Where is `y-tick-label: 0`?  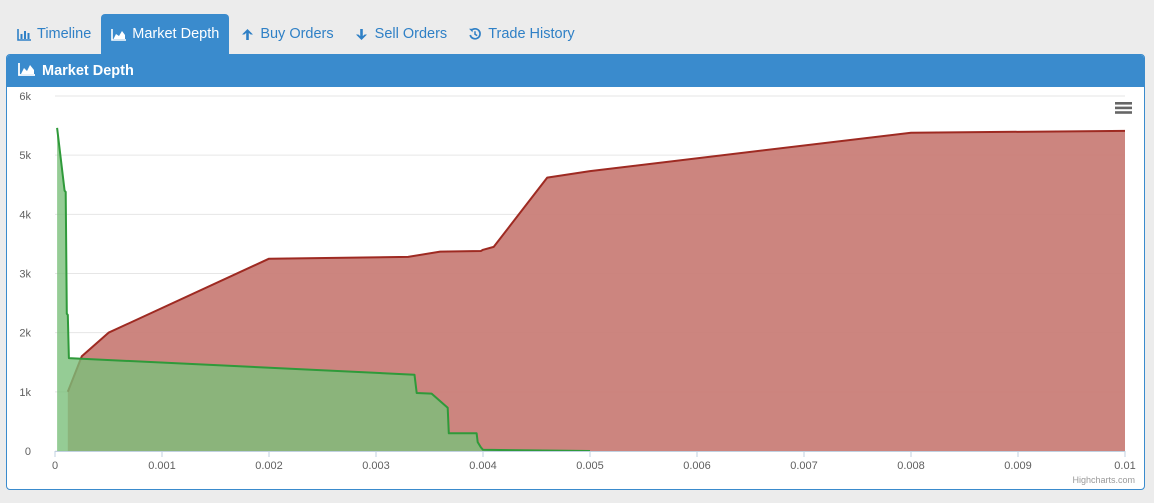 y-tick-label: 0 is located at coordinates (28, 452).